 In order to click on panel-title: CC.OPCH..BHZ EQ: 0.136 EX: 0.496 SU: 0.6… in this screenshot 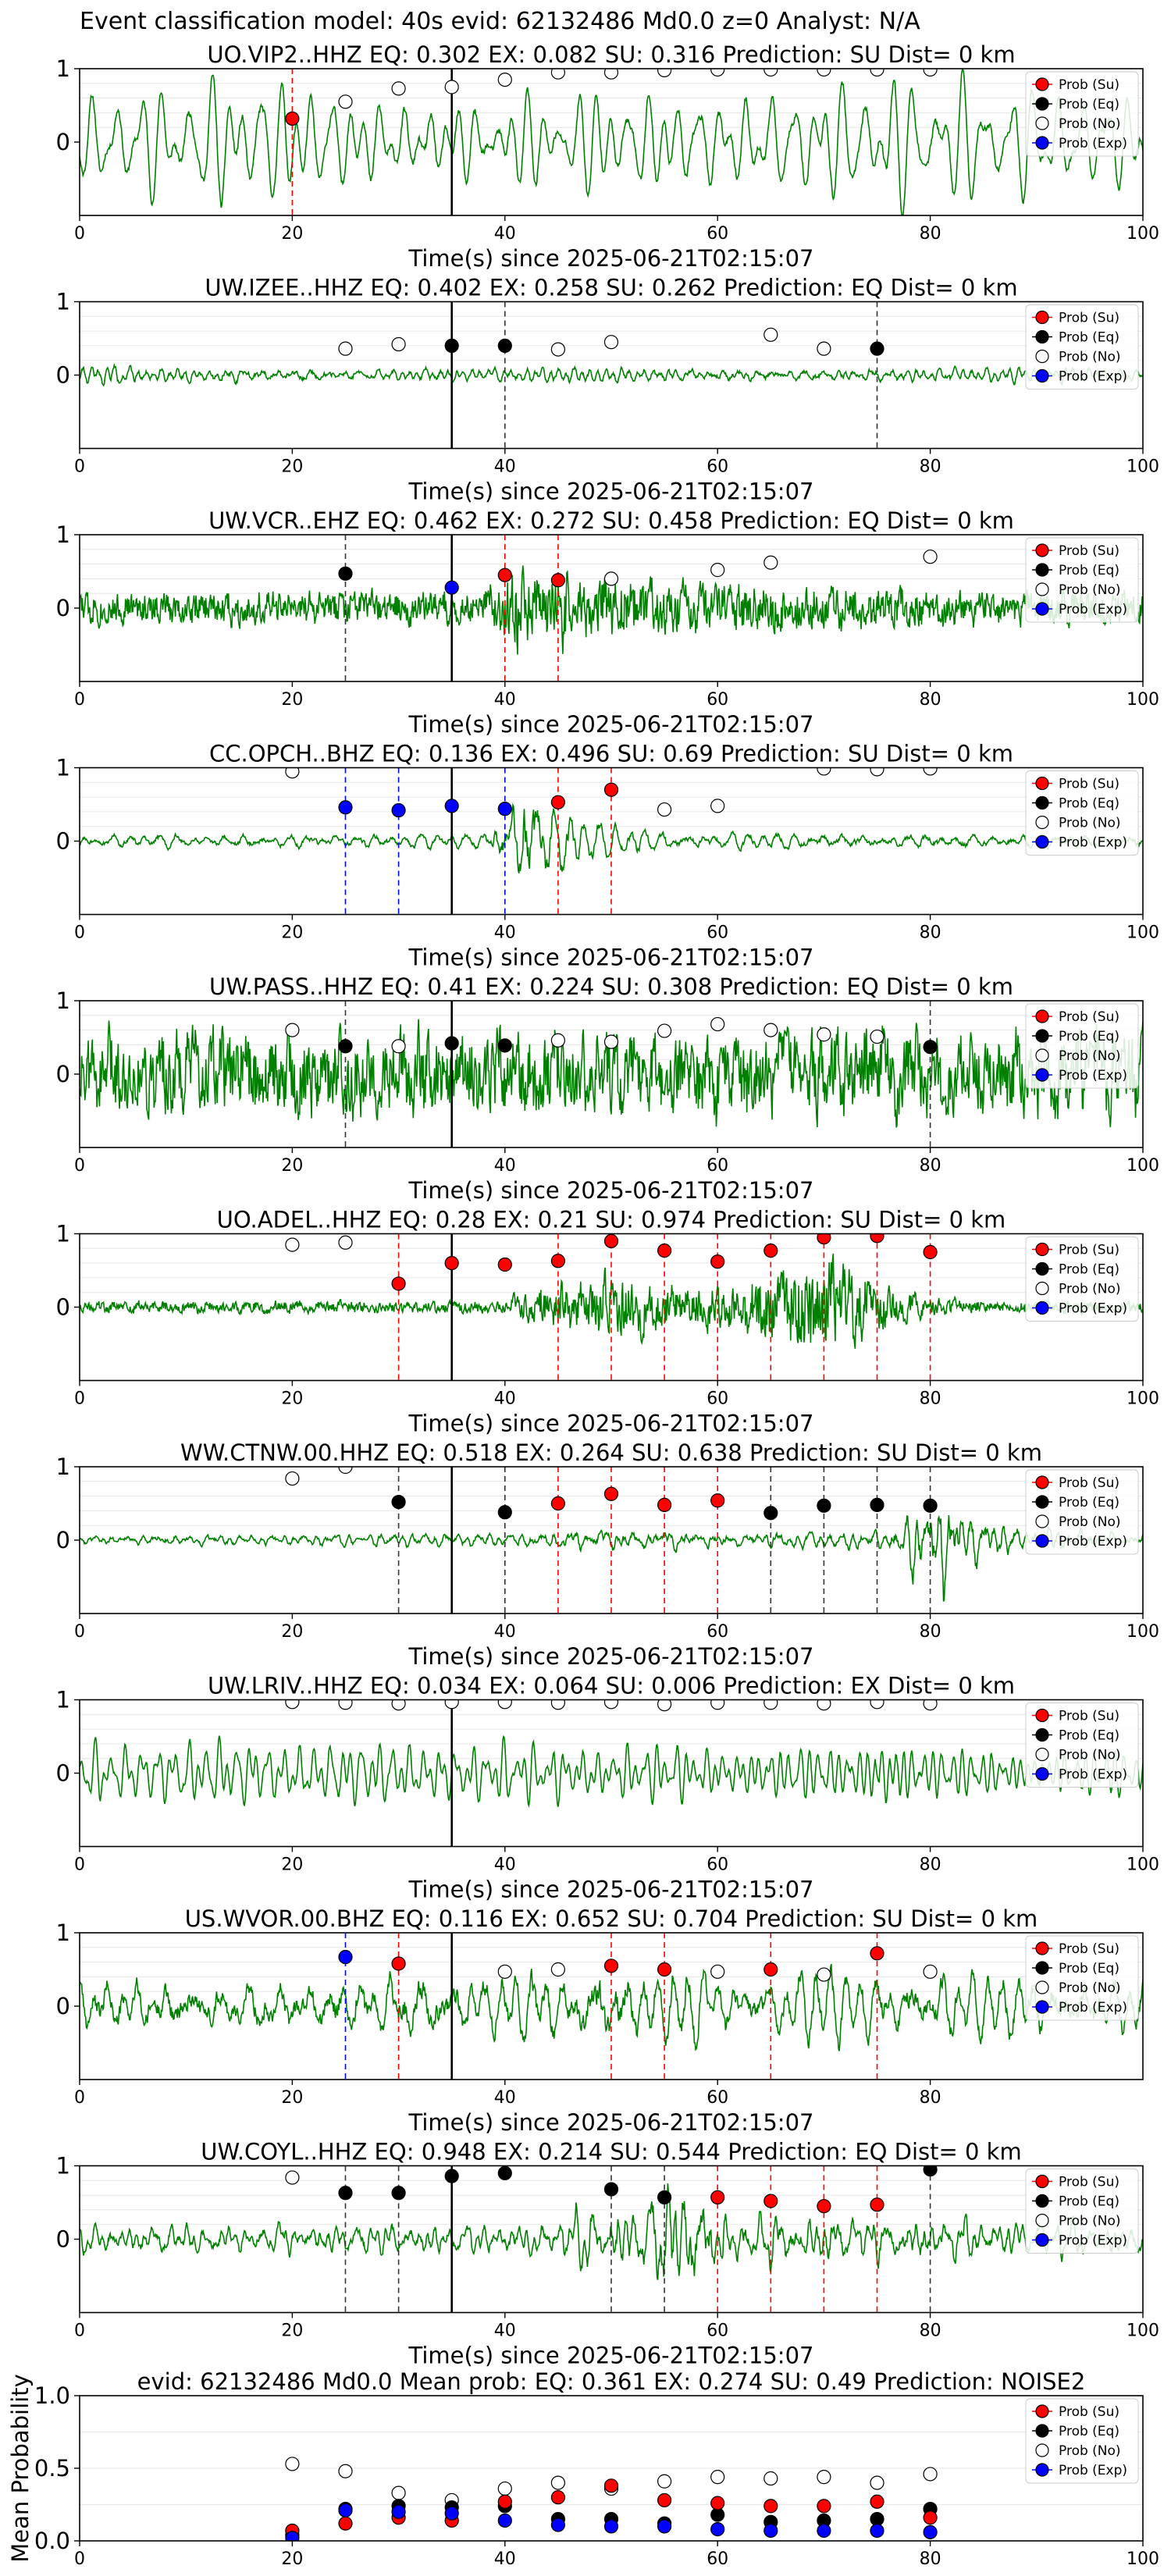, I will do `click(611, 754)`.